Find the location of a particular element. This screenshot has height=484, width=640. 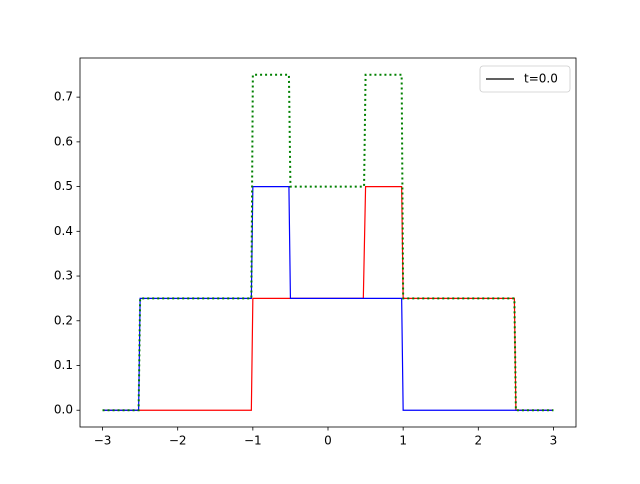

x-tick-label: 3 is located at coordinates (554, 441).